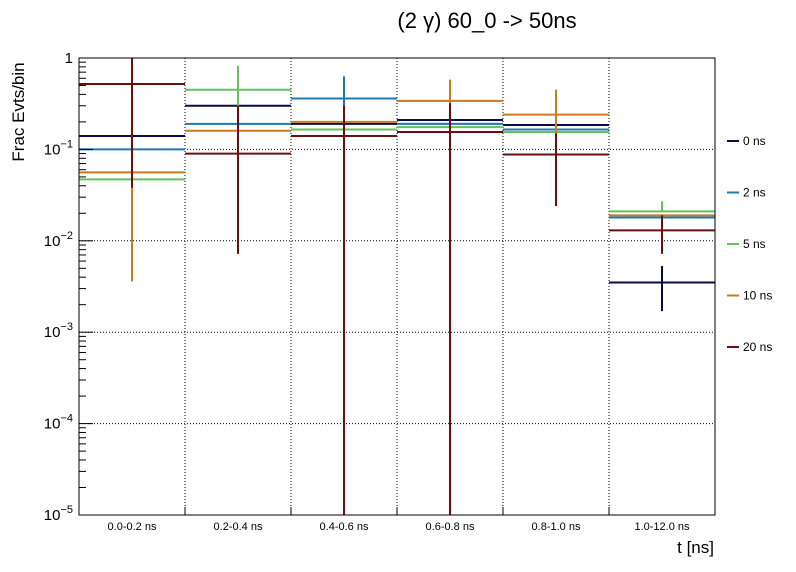  I want to click on legend-label: 0 ns, so click(754, 141).